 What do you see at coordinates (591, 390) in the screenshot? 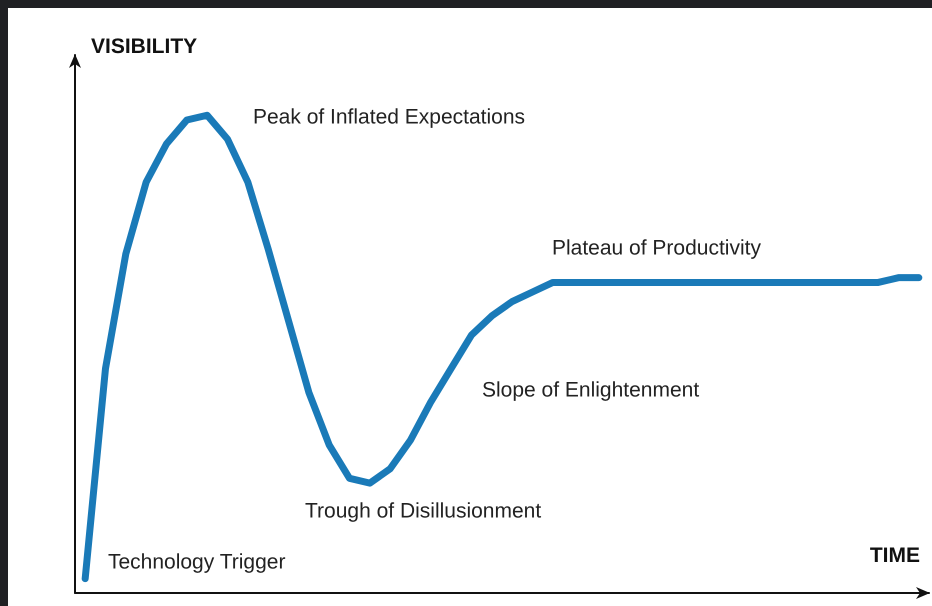
I see `annotation: Slope of Enlightenment` at bounding box center [591, 390].